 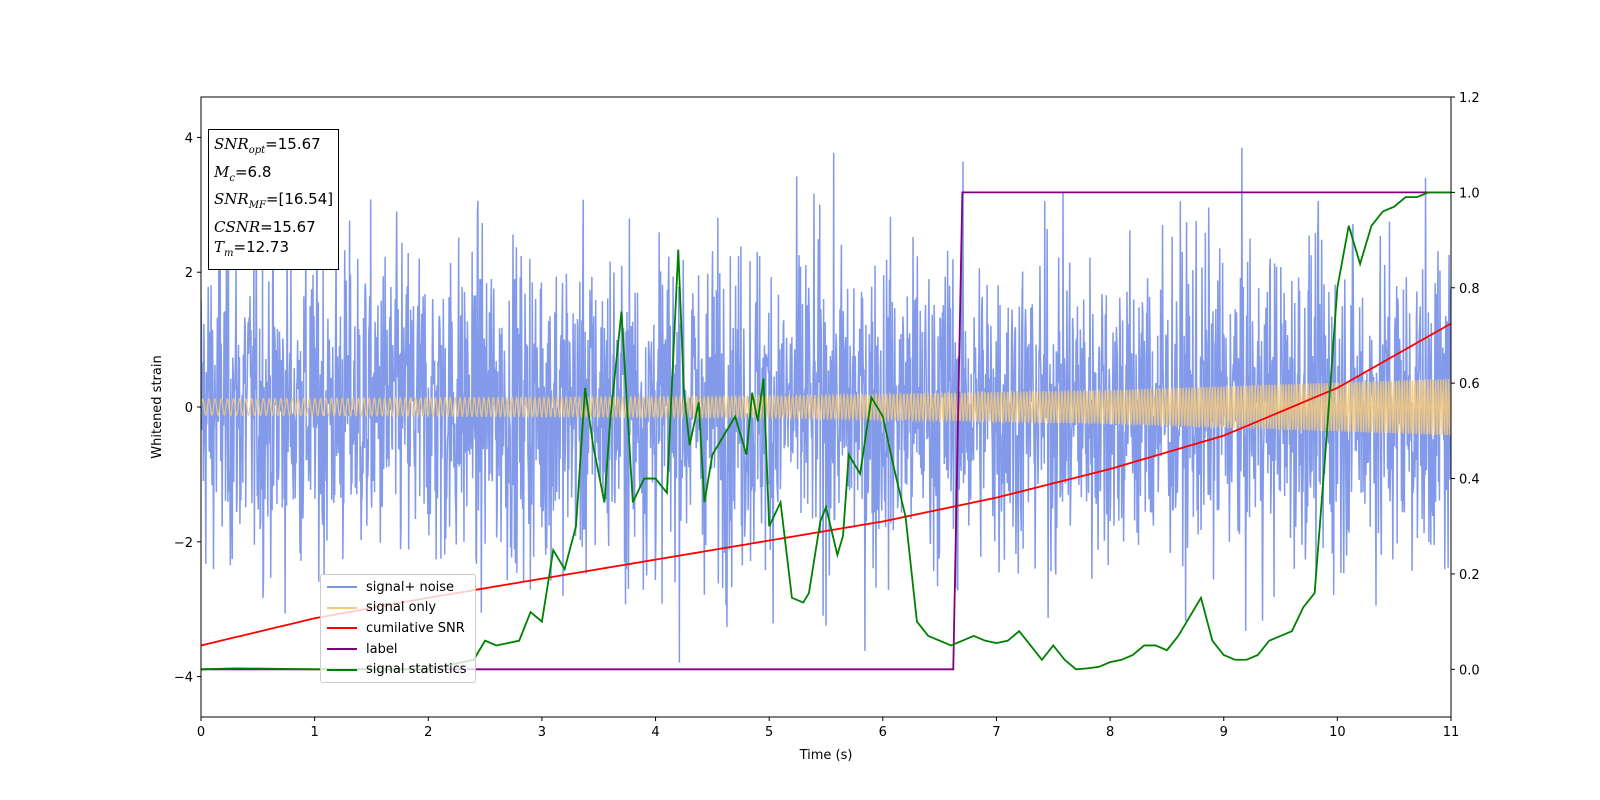 I want to click on mc-value: 6.8, so click(x=259, y=171).